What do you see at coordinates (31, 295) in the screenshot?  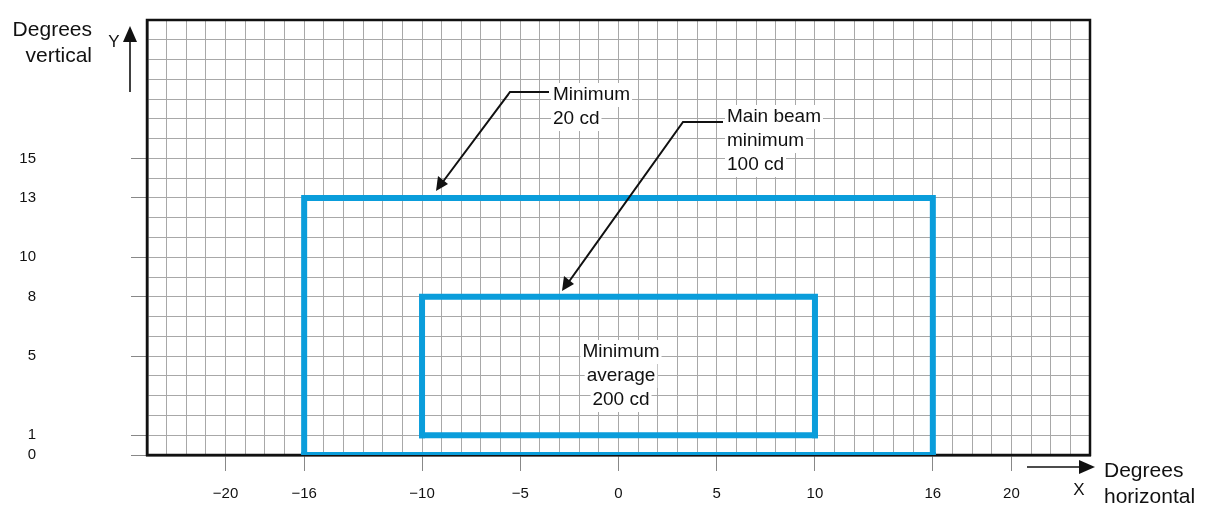 I see `y-tick-label: 8` at bounding box center [31, 295].